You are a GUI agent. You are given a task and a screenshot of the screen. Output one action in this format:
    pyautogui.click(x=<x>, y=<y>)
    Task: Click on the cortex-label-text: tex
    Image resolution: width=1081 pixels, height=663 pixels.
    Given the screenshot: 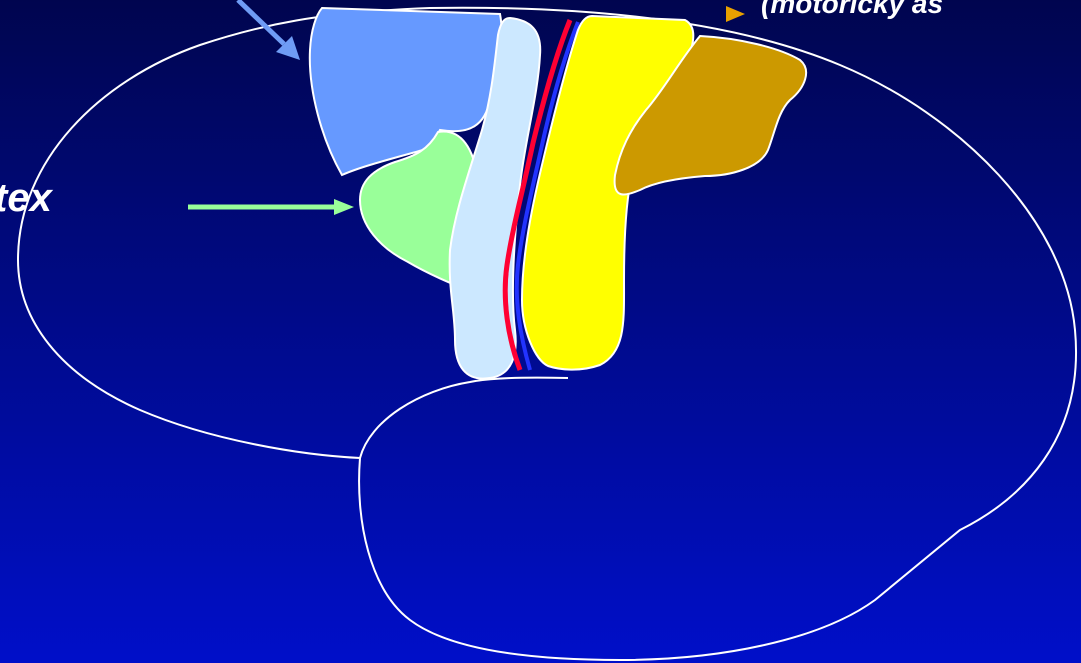 What is the action you would take?
    pyautogui.click(x=26, y=198)
    